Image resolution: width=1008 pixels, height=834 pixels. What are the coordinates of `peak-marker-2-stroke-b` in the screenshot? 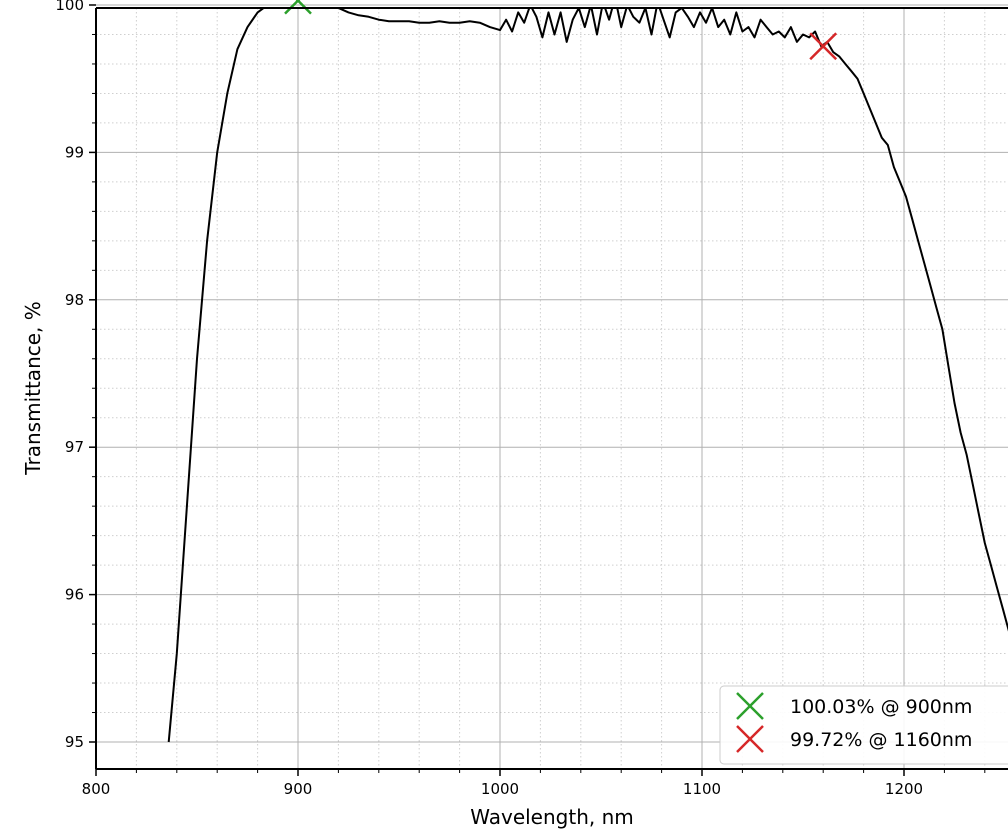 It's located at (823, 46).